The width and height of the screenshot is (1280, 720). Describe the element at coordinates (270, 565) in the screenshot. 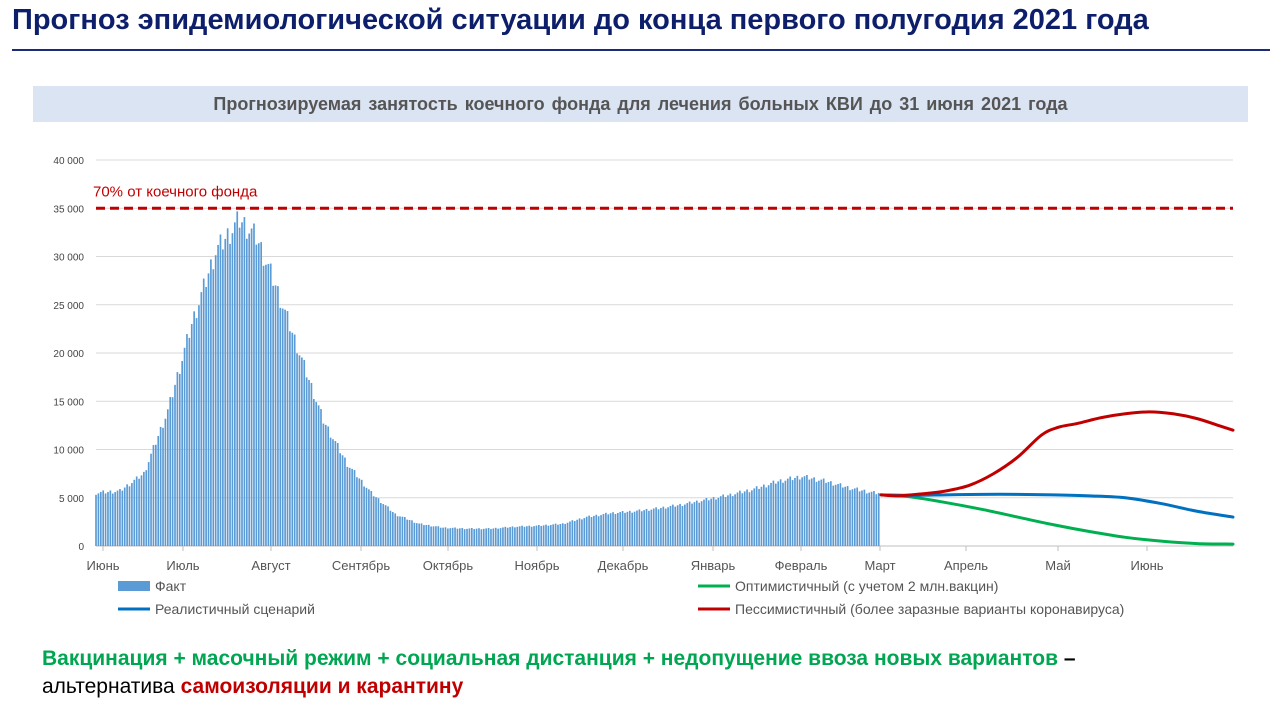

I see `x-tick-label: Август` at that location.